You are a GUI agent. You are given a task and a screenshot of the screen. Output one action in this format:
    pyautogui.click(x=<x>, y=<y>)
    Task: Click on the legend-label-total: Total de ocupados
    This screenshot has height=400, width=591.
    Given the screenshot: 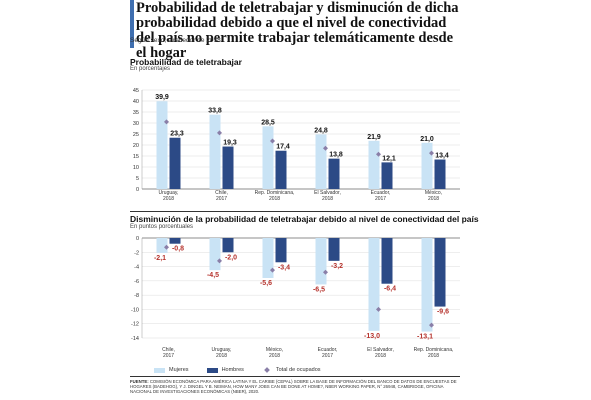 What is the action you would take?
    pyautogui.click(x=298, y=370)
    